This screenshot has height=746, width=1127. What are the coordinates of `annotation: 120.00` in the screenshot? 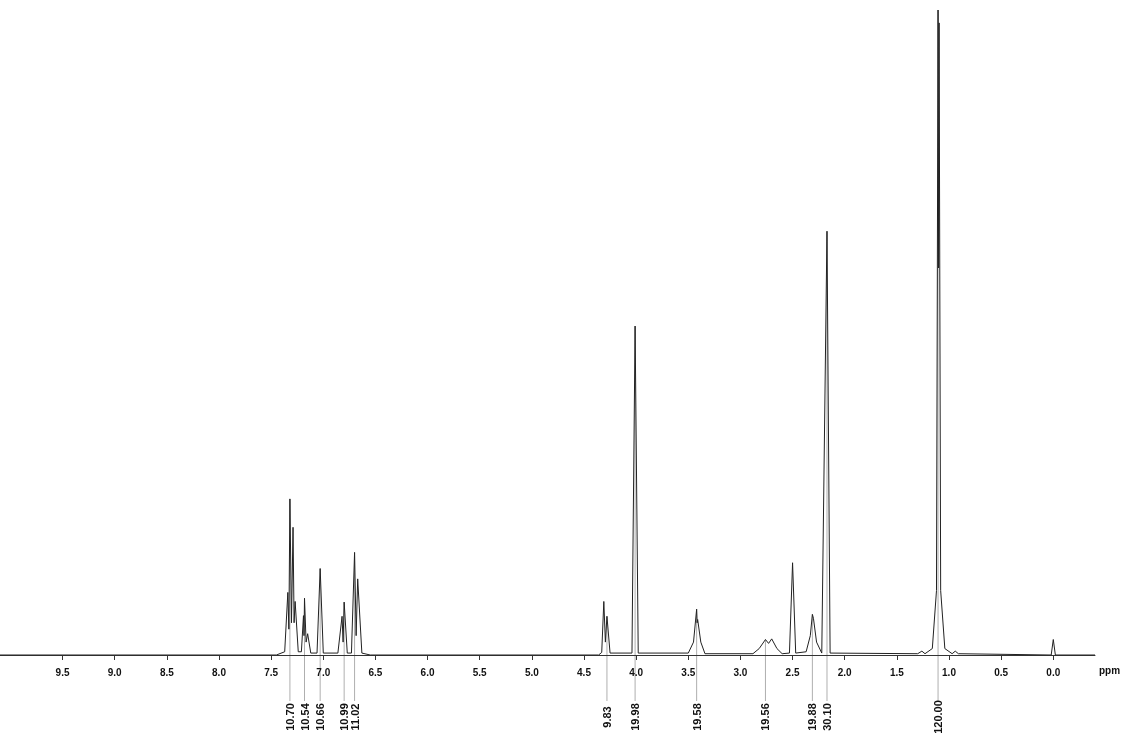 It's located at (938, 717).